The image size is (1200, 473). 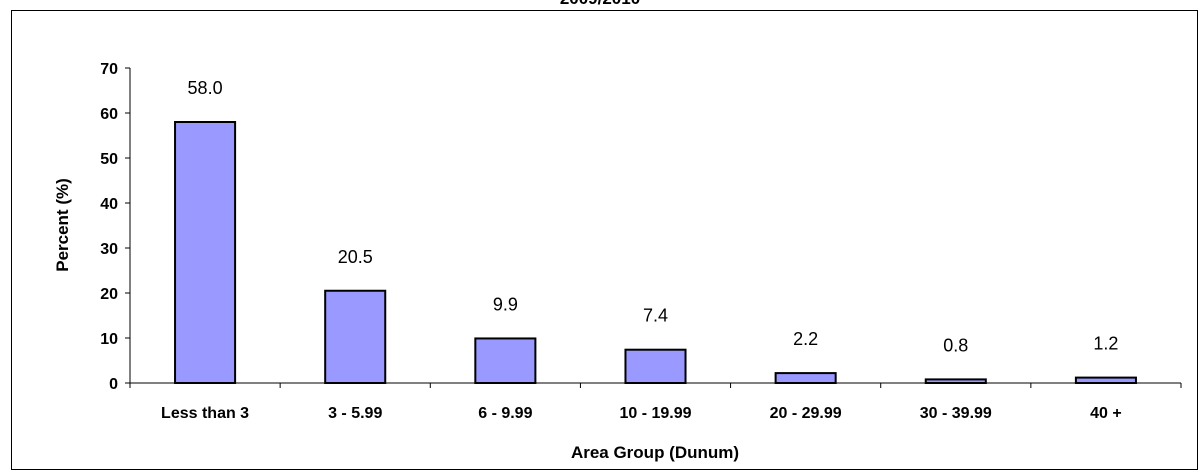 What do you see at coordinates (113, 384) in the screenshot?
I see `y-tick-label: 0` at bounding box center [113, 384].